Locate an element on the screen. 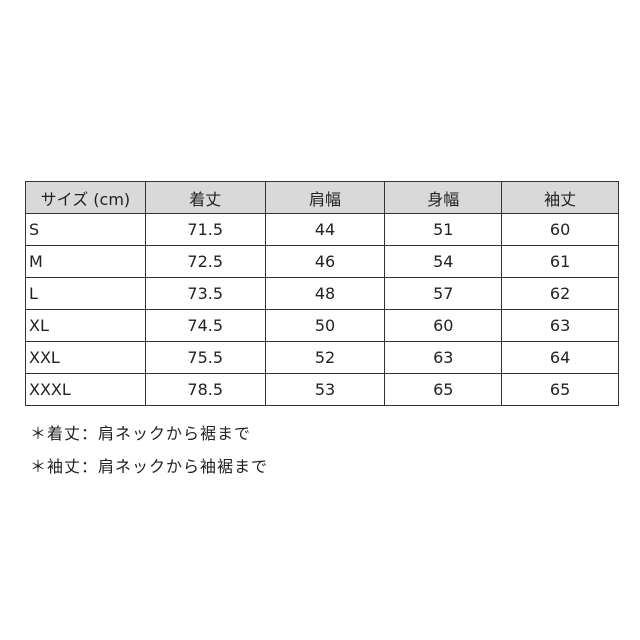  value-cell: 75.5 is located at coordinates (205, 357).